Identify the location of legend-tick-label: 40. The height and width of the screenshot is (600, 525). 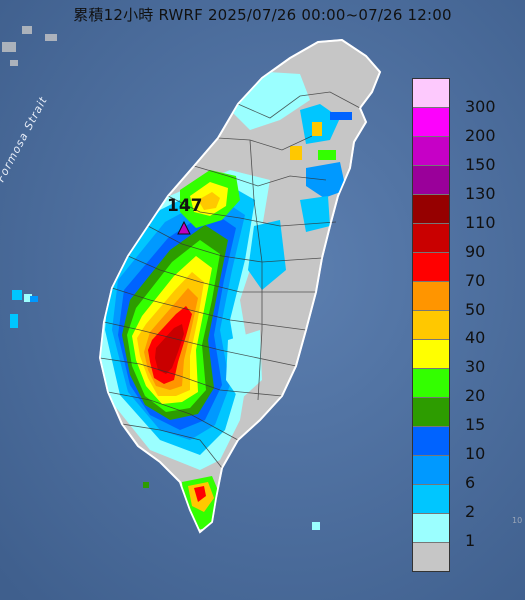
(475, 338).